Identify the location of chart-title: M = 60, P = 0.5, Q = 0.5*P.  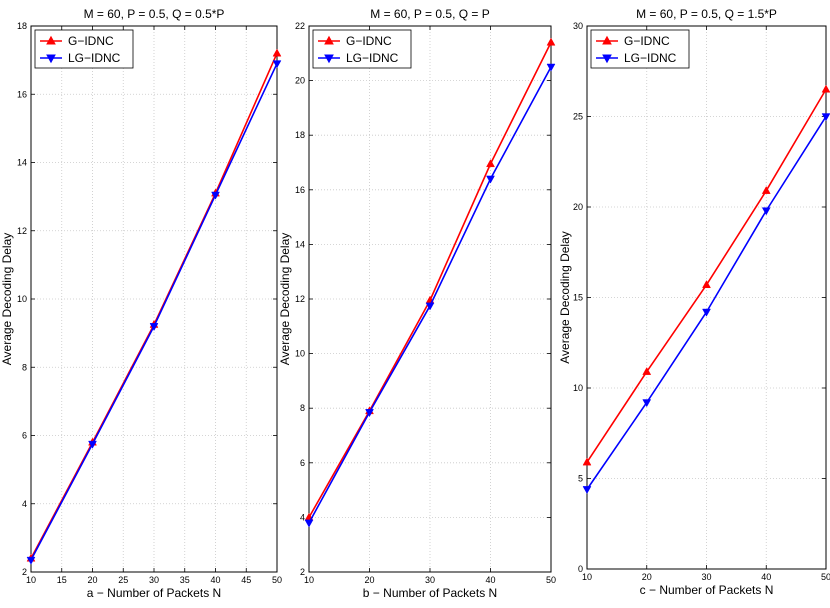
(154, 14).